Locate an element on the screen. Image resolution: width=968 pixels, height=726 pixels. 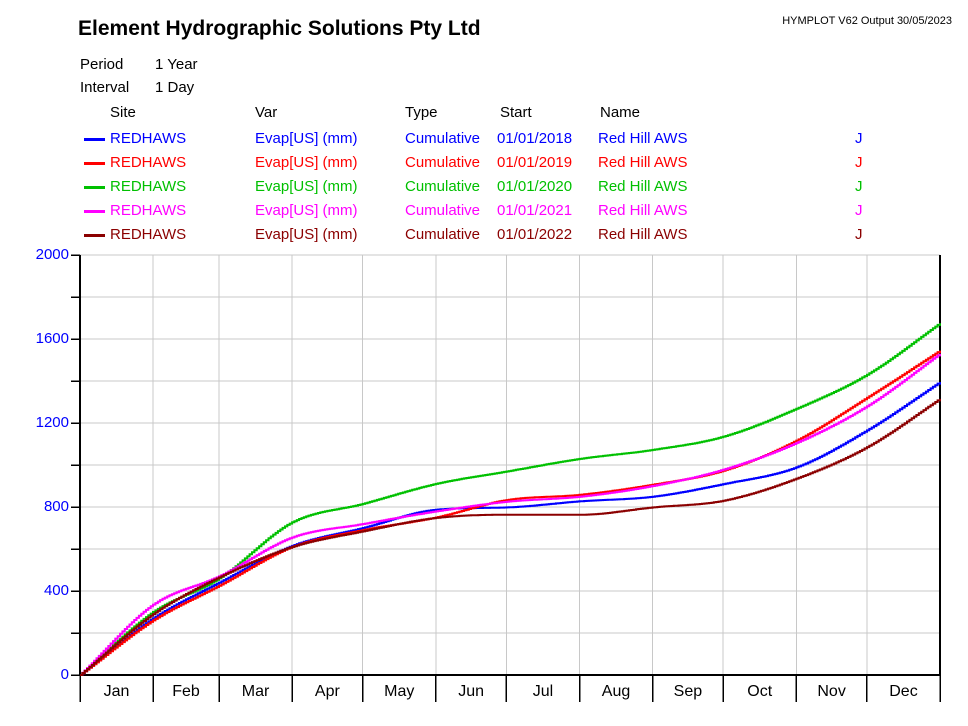
y-axis-label: 400 is located at coordinates (56, 590).